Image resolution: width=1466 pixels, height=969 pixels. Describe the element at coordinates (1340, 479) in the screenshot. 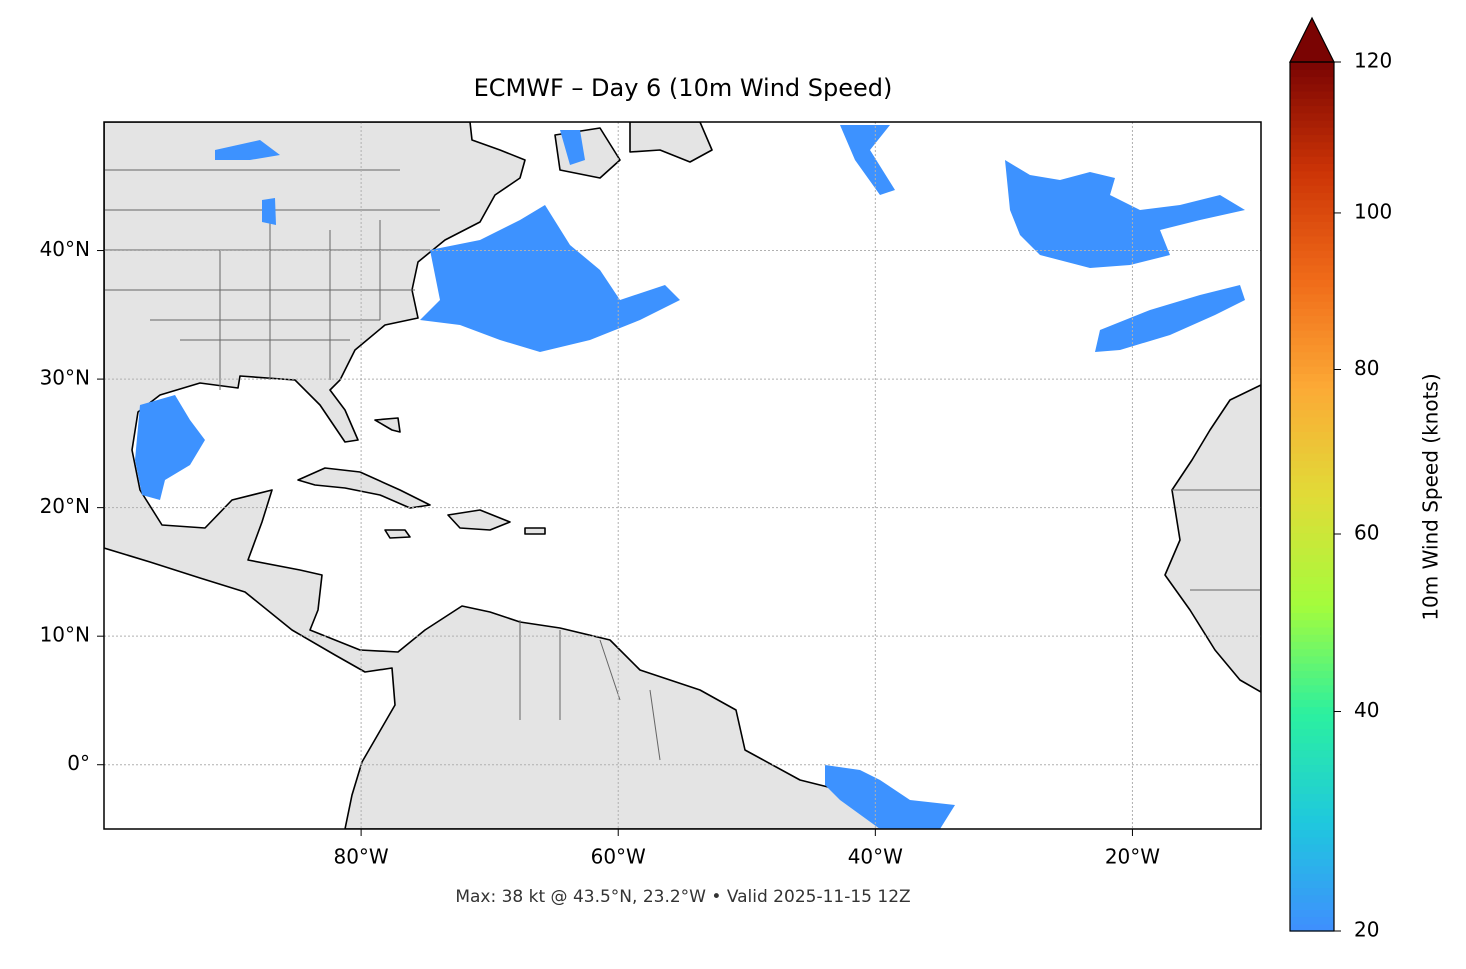

I see `colorbar: 20 40 60 80 100 120` at that location.